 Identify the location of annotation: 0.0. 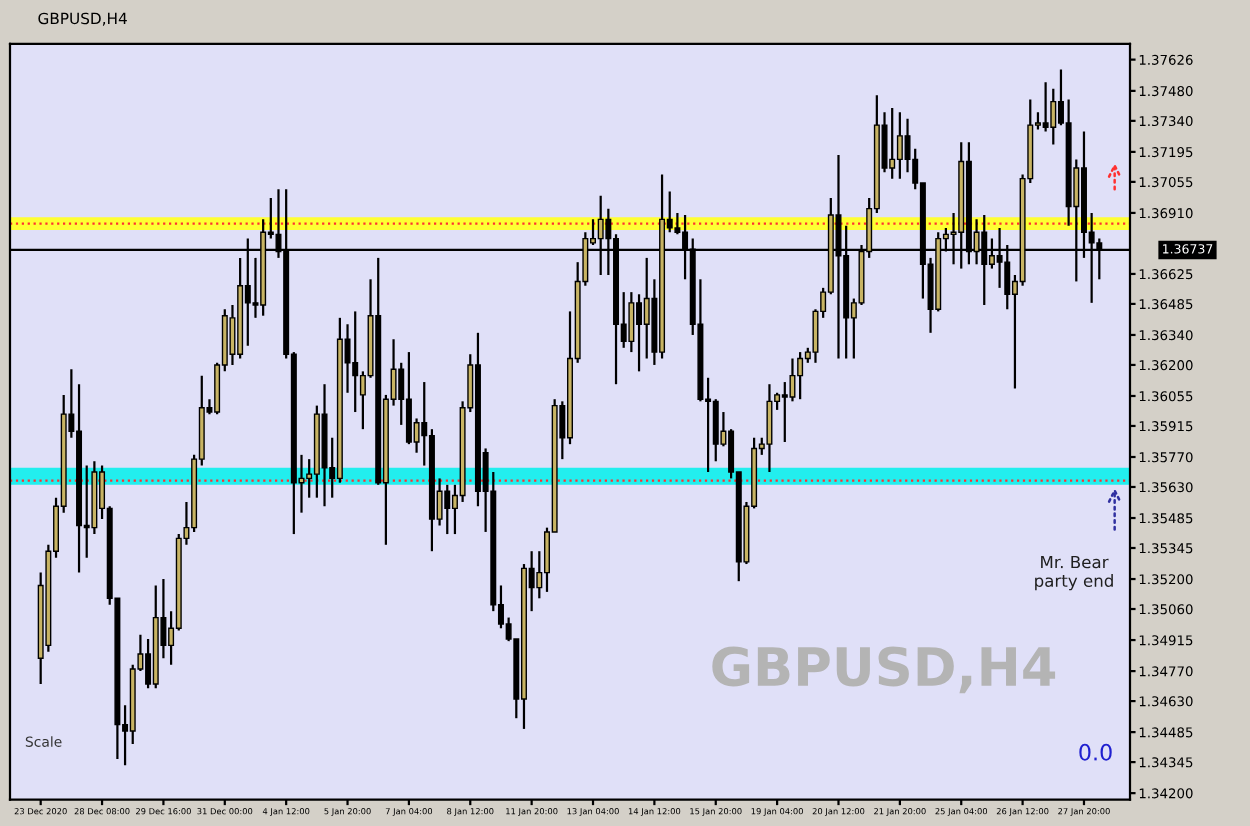
(1095, 752).